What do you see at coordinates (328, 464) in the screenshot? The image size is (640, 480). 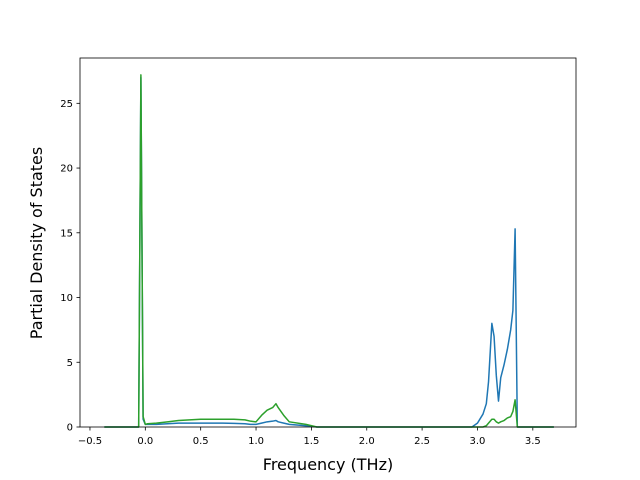 I see `x-axis-label: Frequency (THz)` at bounding box center [328, 464].